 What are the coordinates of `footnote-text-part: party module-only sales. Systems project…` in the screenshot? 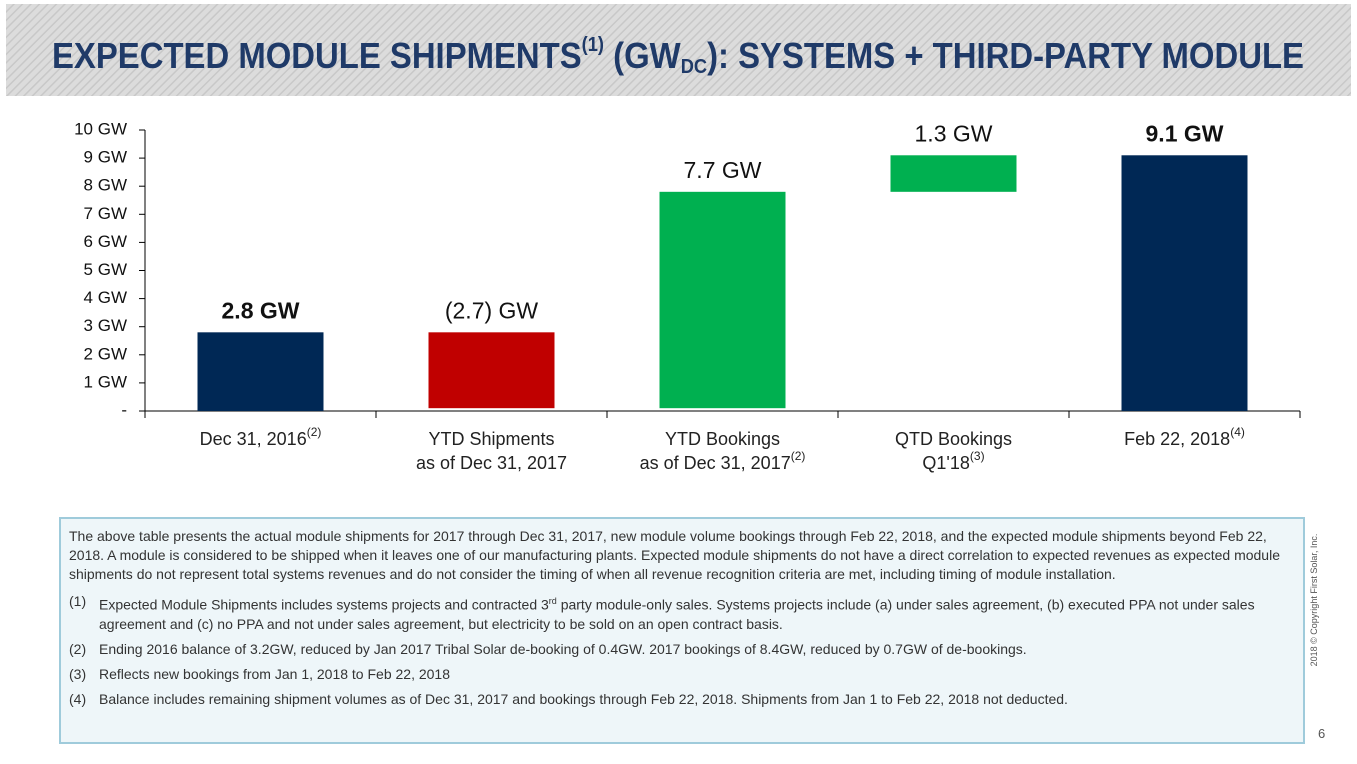 It's located at (677, 614).